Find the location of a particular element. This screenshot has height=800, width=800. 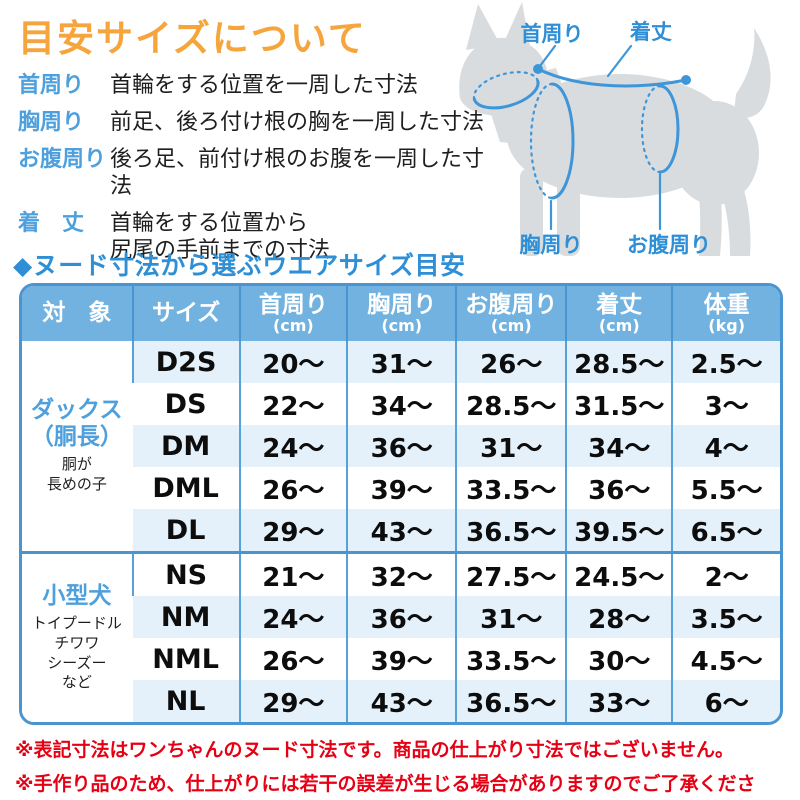

size-code: DS is located at coordinates (186, 404).